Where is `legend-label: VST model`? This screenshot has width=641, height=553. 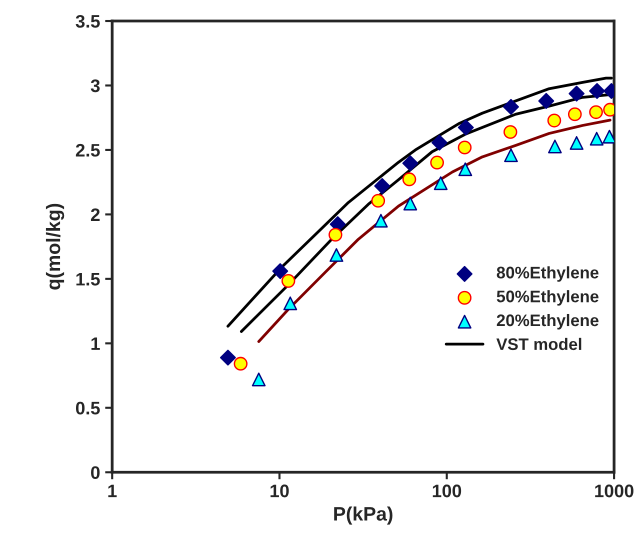
legend-label: VST model is located at coordinates (539, 344).